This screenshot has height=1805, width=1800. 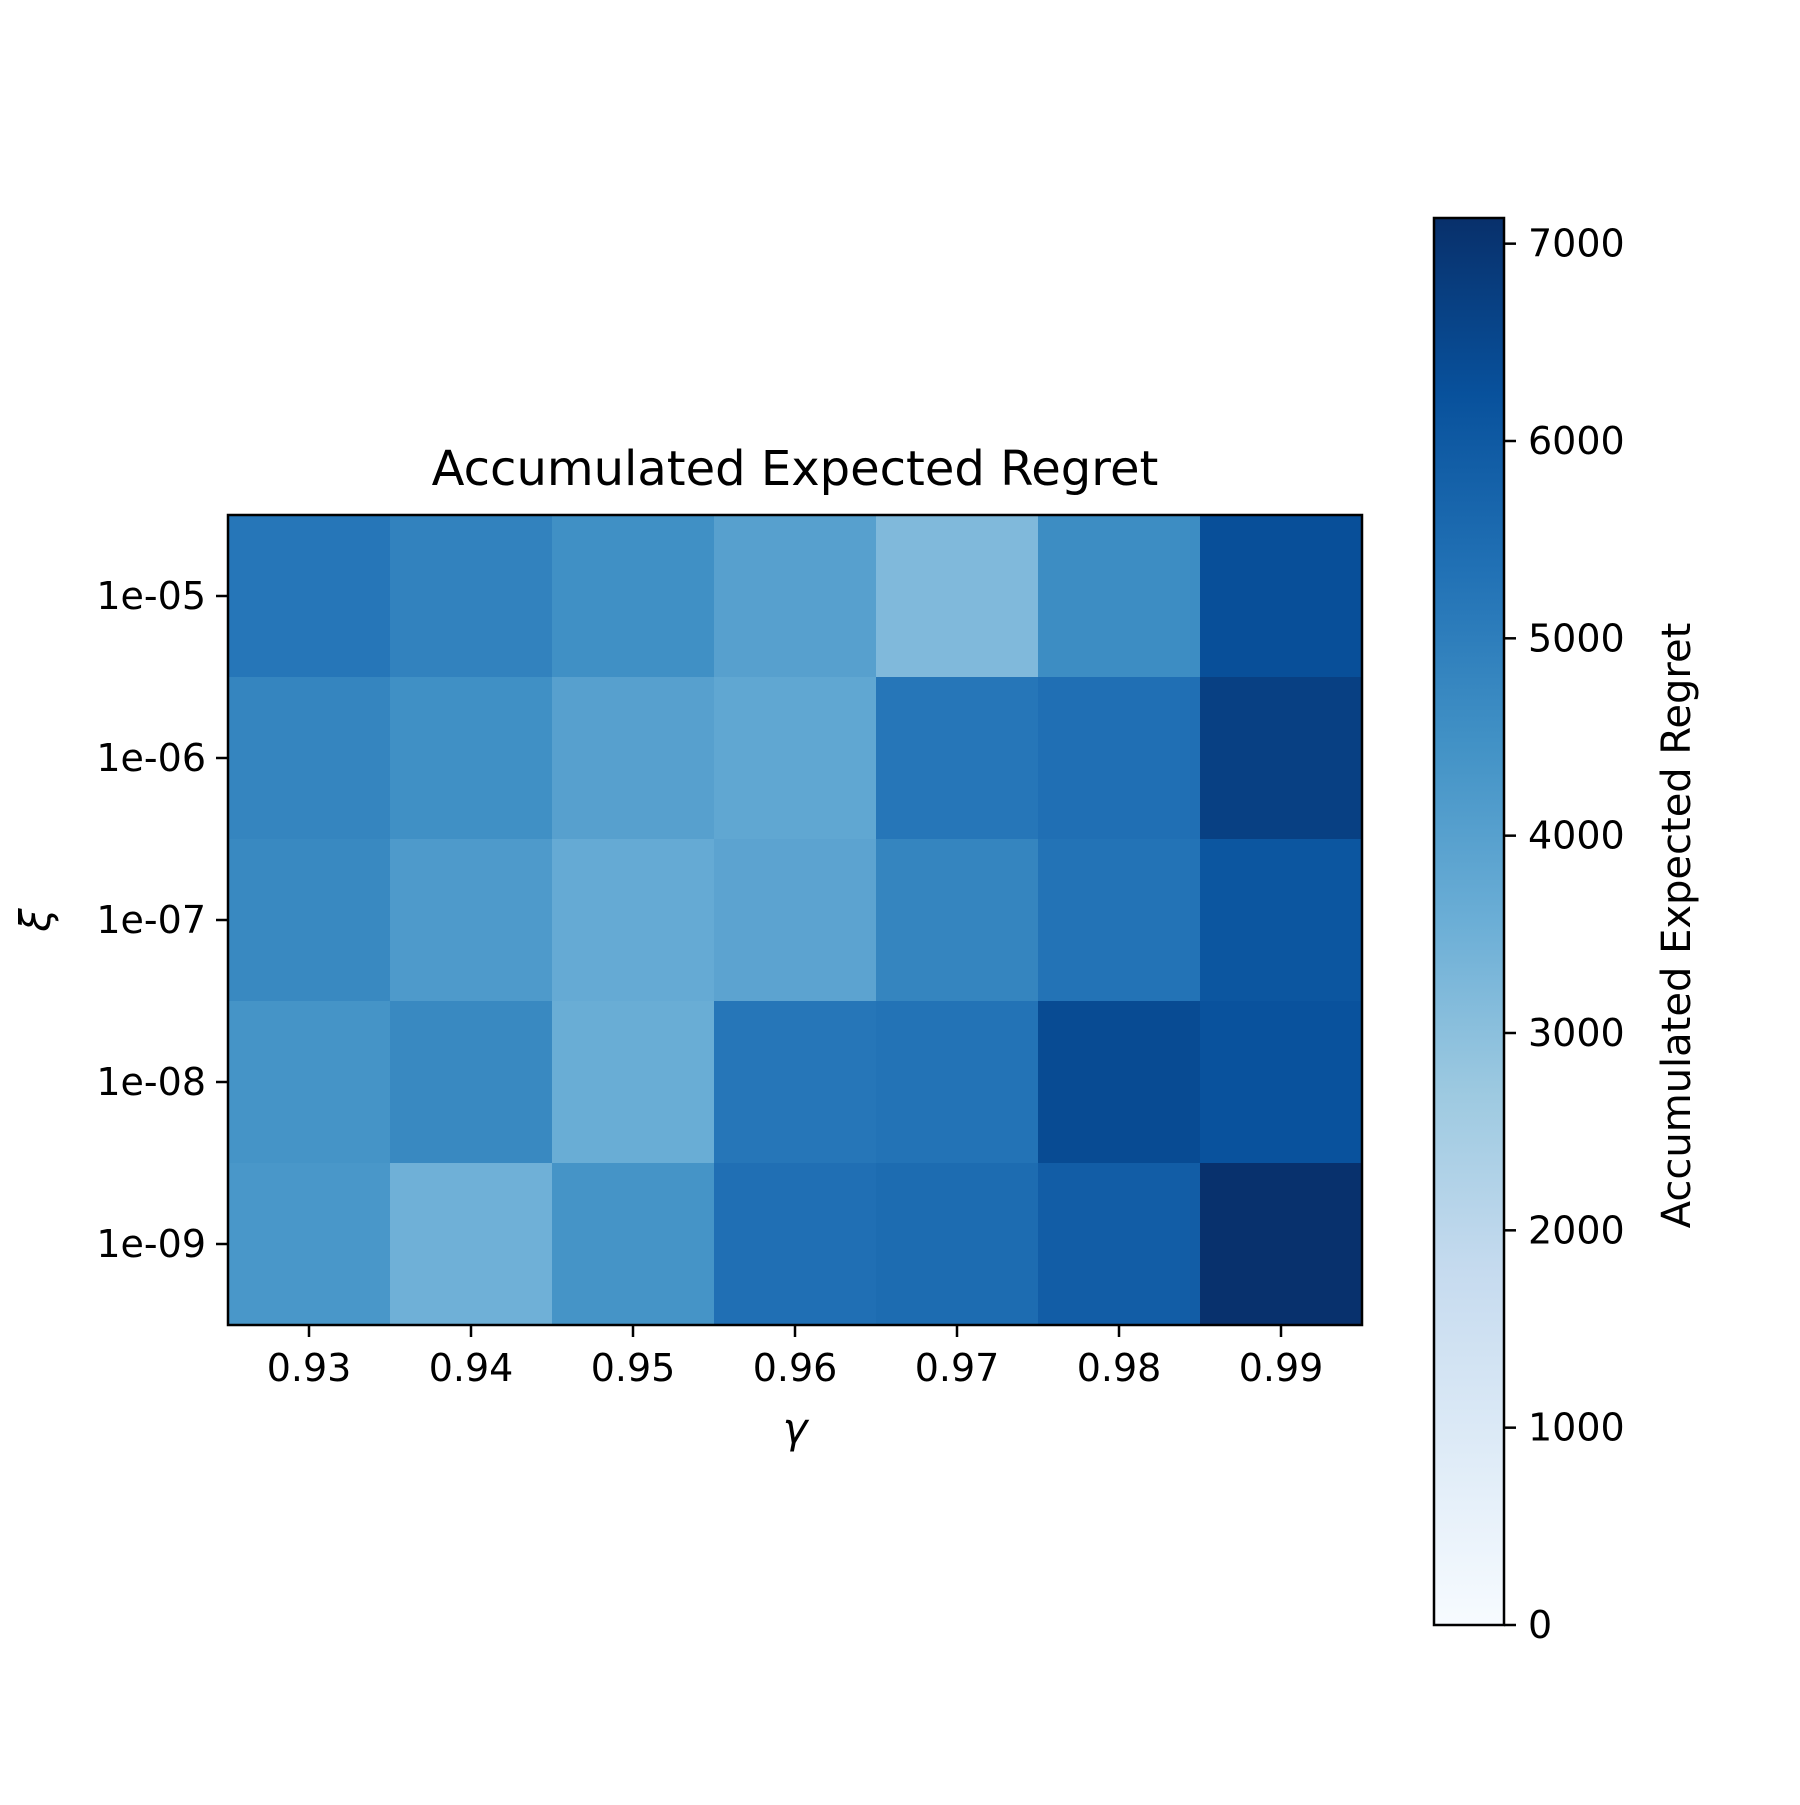 What do you see at coordinates (795, 469) in the screenshot?
I see `chart-title: Accumulated Expected Regret` at bounding box center [795, 469].